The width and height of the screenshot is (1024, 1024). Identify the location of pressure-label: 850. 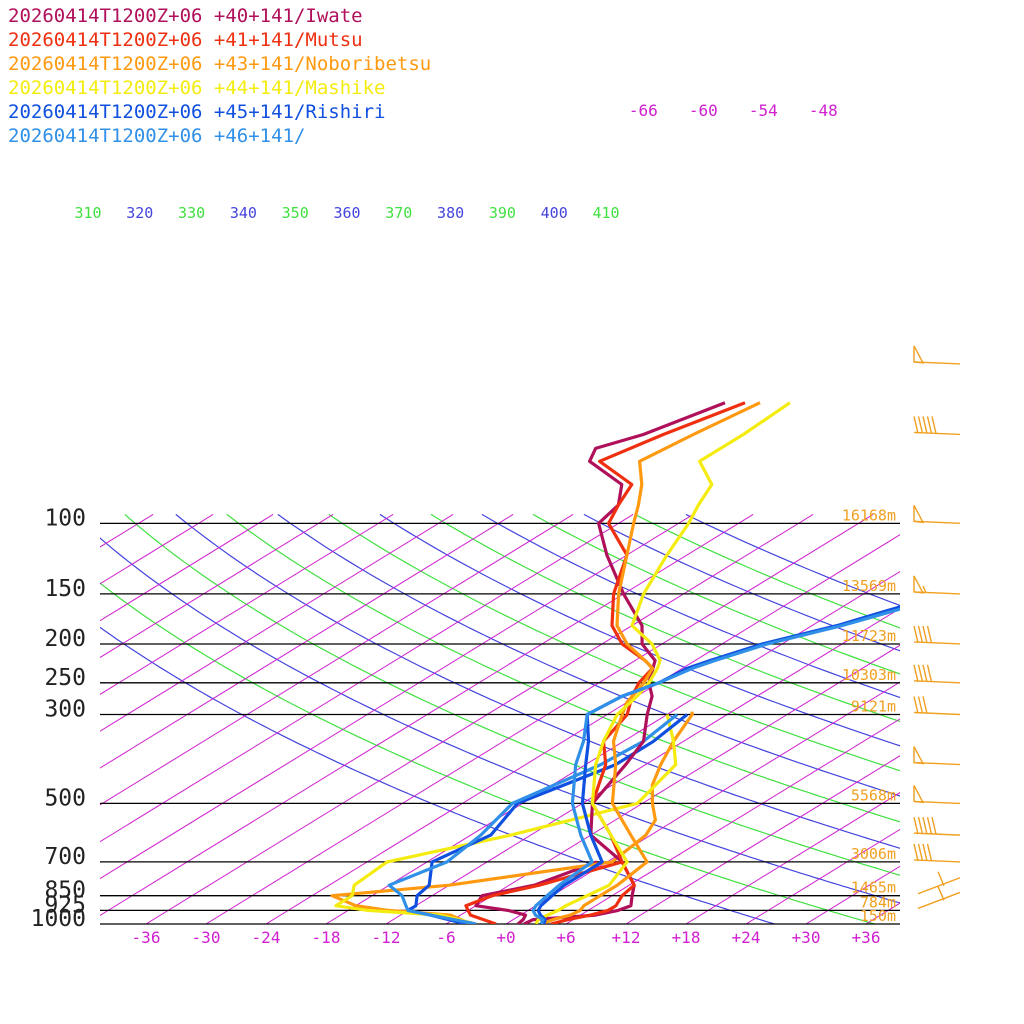
(65, 891).